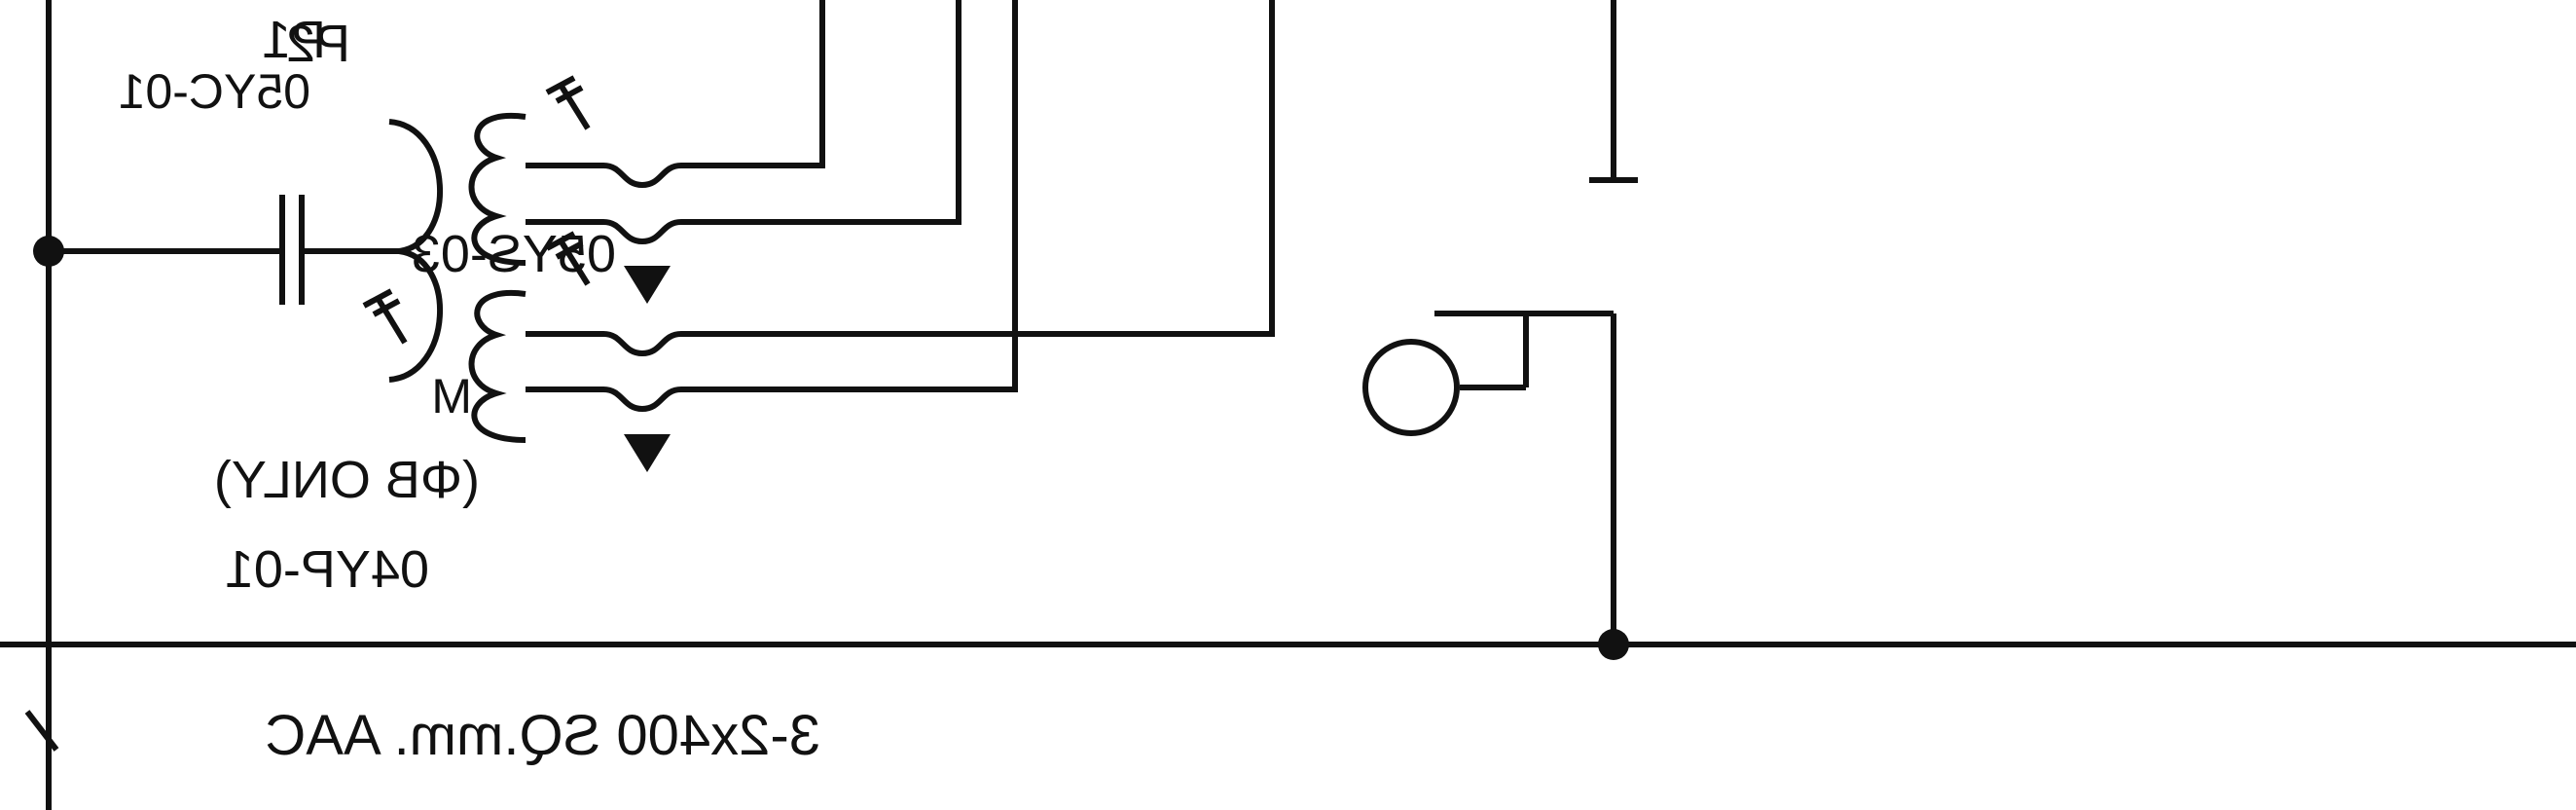  I want to click on label-motor: M, so click(451, 396).